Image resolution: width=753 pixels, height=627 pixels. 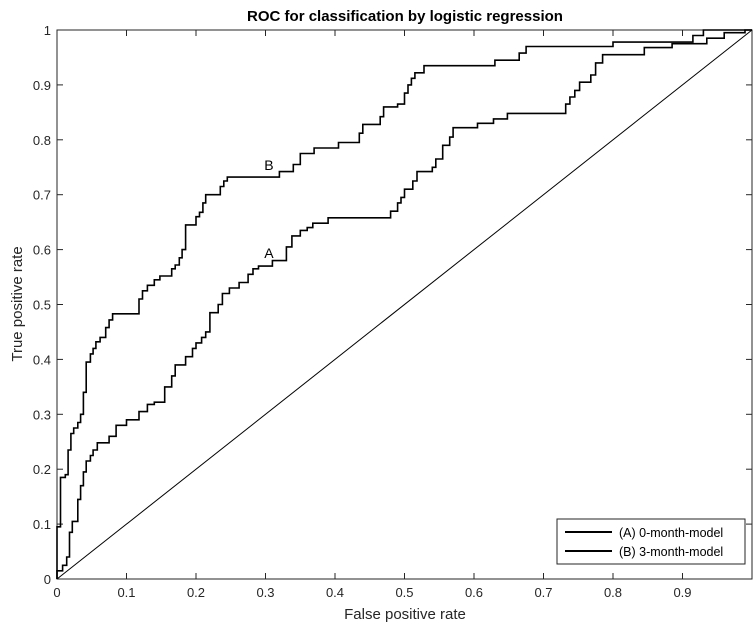 I want to click on x-tick-label: 0.7, so click(x=543, y=592).